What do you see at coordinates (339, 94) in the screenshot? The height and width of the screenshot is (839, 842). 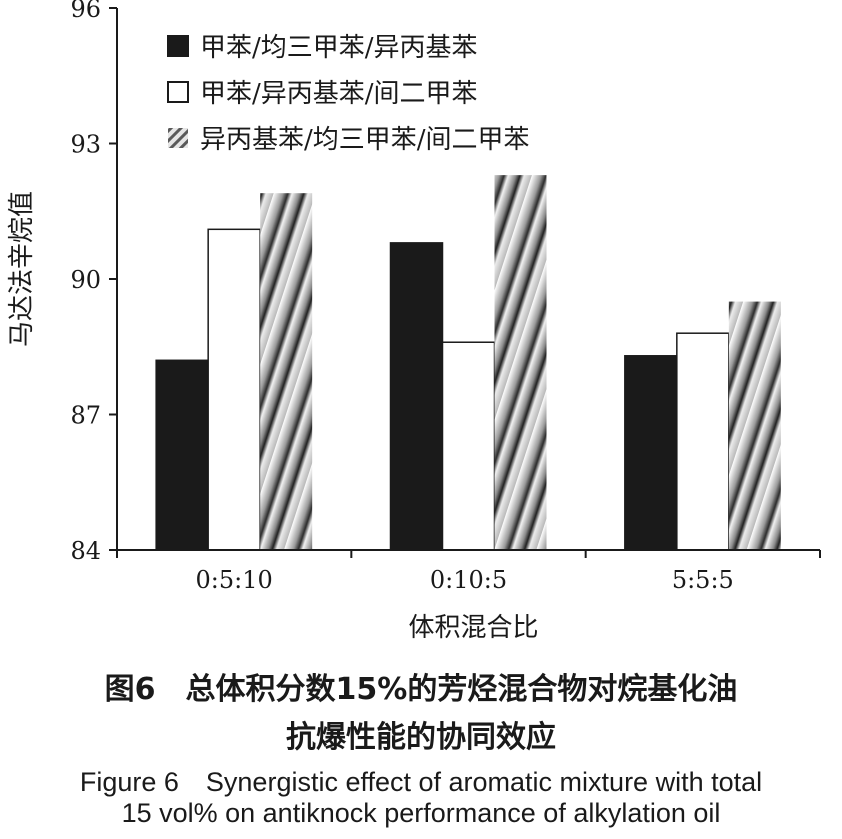 I see `legend-label-series-2: 甲苯/异丙基苯/间二甲苯` at bounding box center [339, 94].